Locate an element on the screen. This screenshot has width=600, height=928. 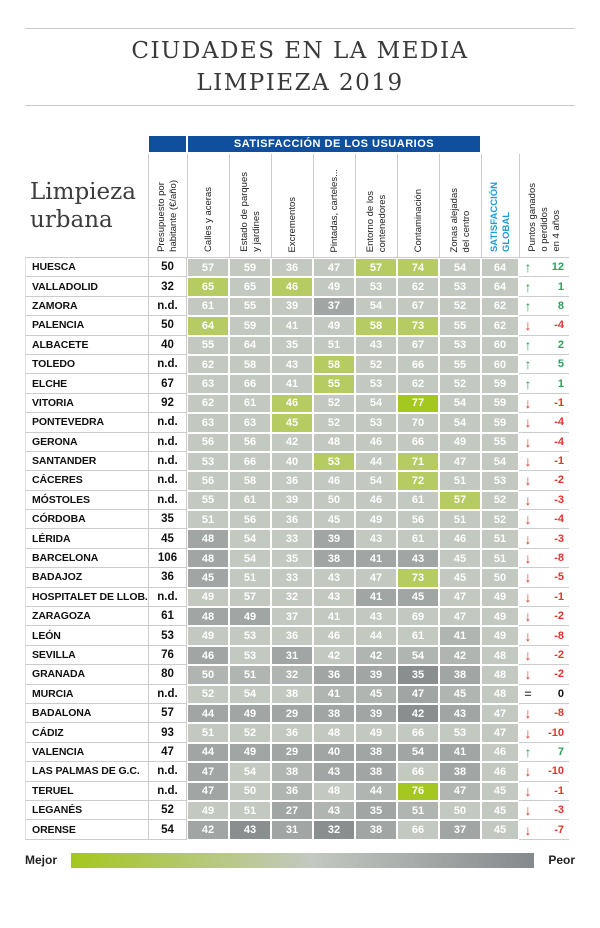
users-satisfaction-band: SATISFACCIÓN DE LOS USUARIOS is located at coordinates (334, 144).